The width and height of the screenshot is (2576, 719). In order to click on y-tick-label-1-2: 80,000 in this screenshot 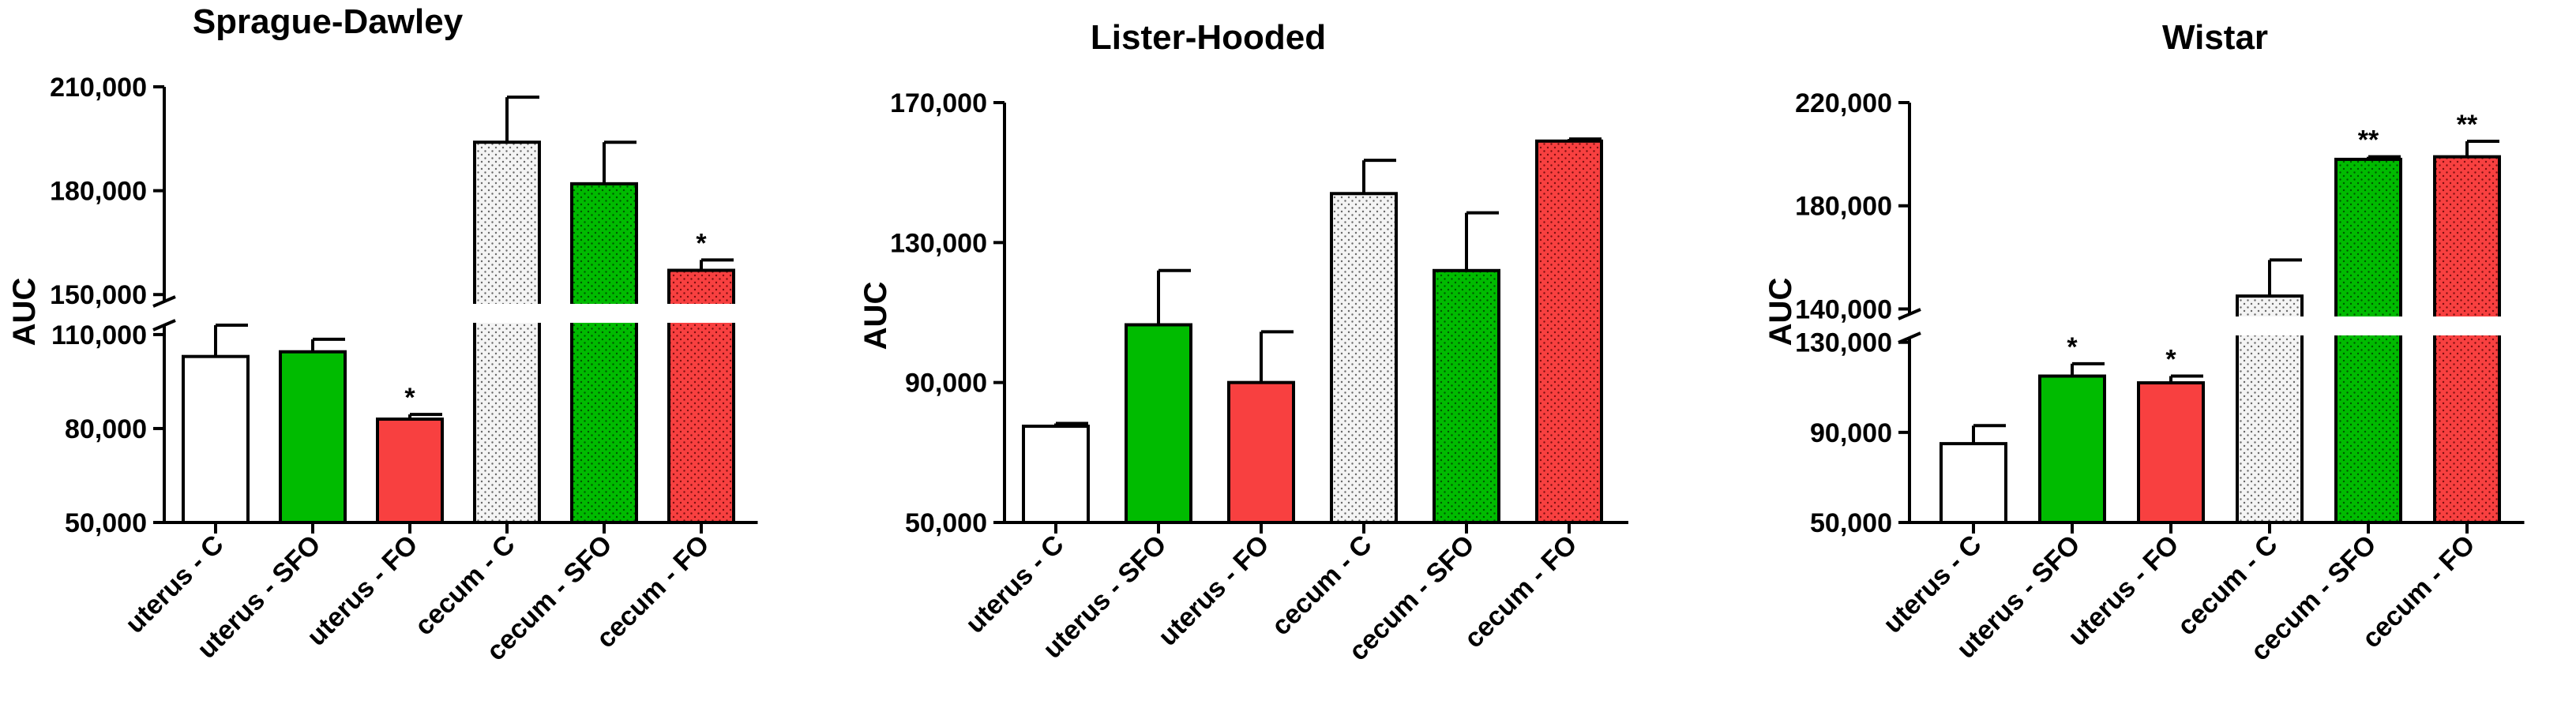, I will do `click(106, 429)`.